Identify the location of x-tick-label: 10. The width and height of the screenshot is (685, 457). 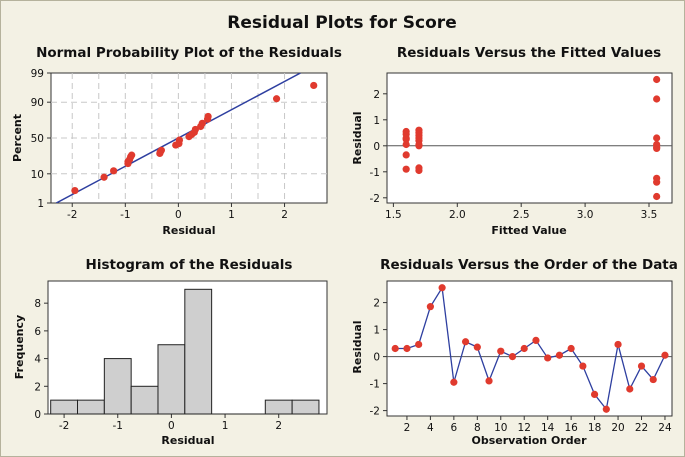
(500, 428).